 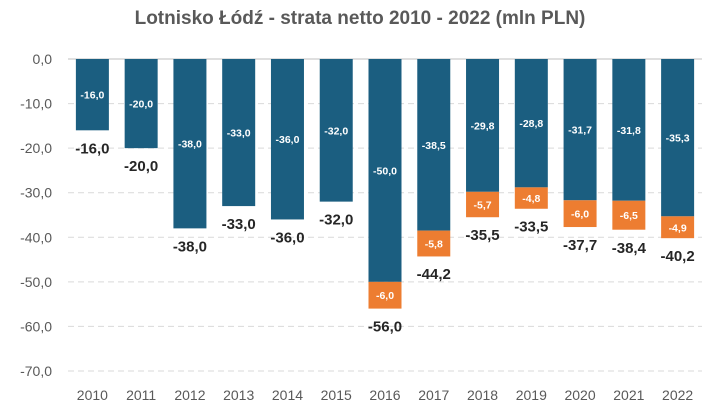 I want to click on total-value-label: -20,0, so click(x=141, y=166).